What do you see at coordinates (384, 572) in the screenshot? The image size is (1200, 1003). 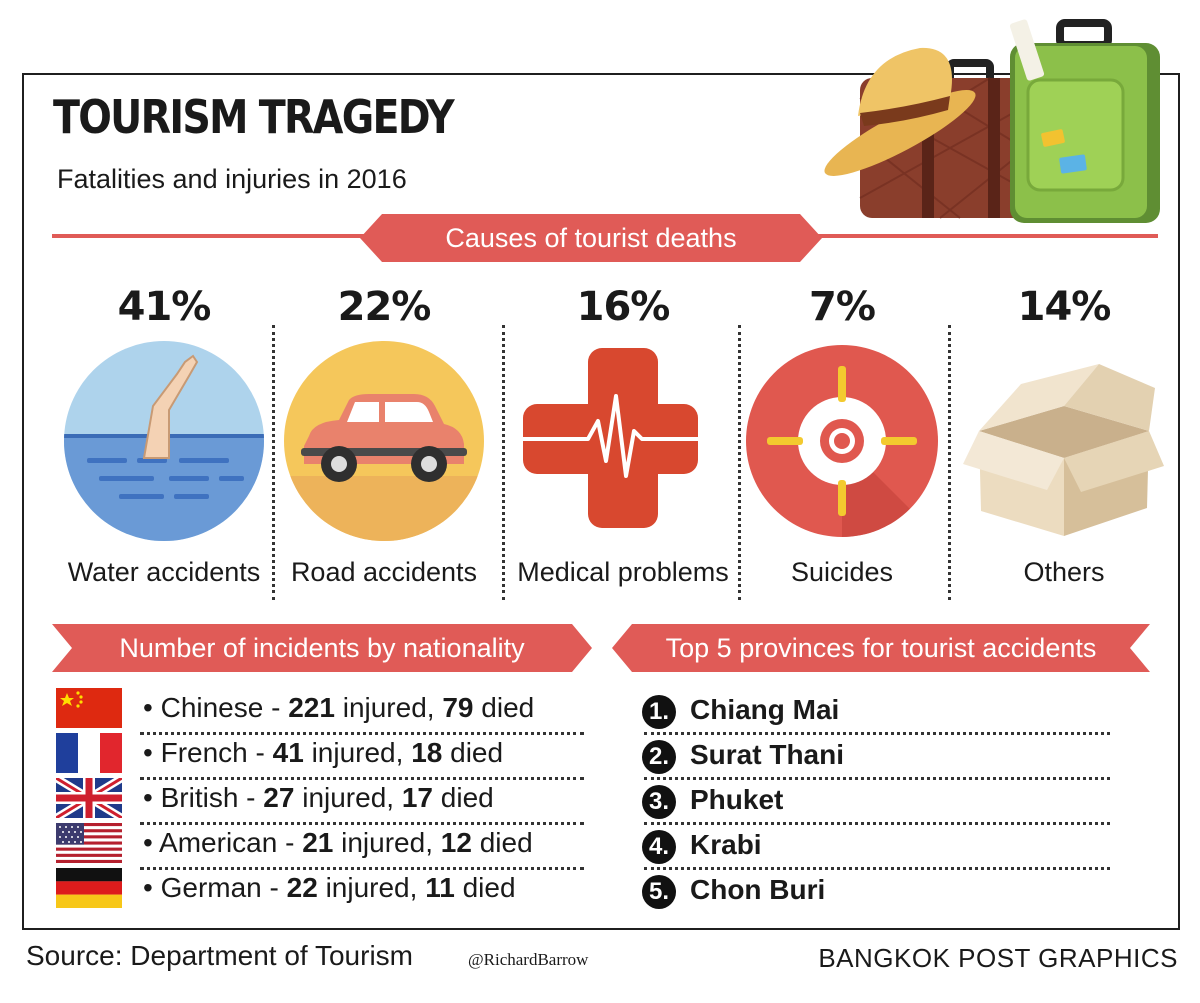 I see `cause-label: Road accidents` at bounding box center [384, 572].